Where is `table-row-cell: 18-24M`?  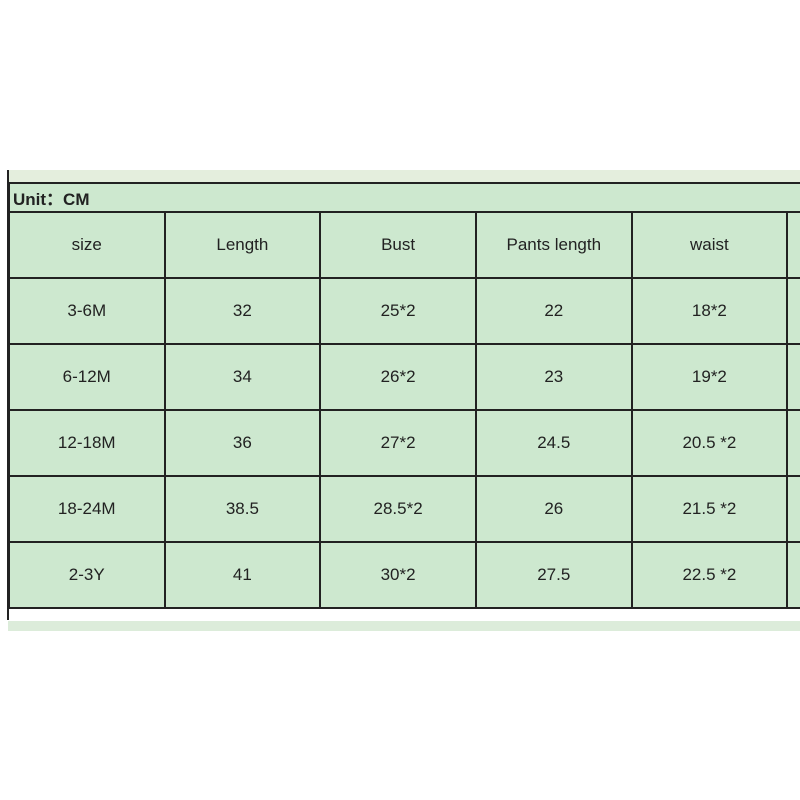
table-row-cell: 18-24M is located at coordinates (87, 509).